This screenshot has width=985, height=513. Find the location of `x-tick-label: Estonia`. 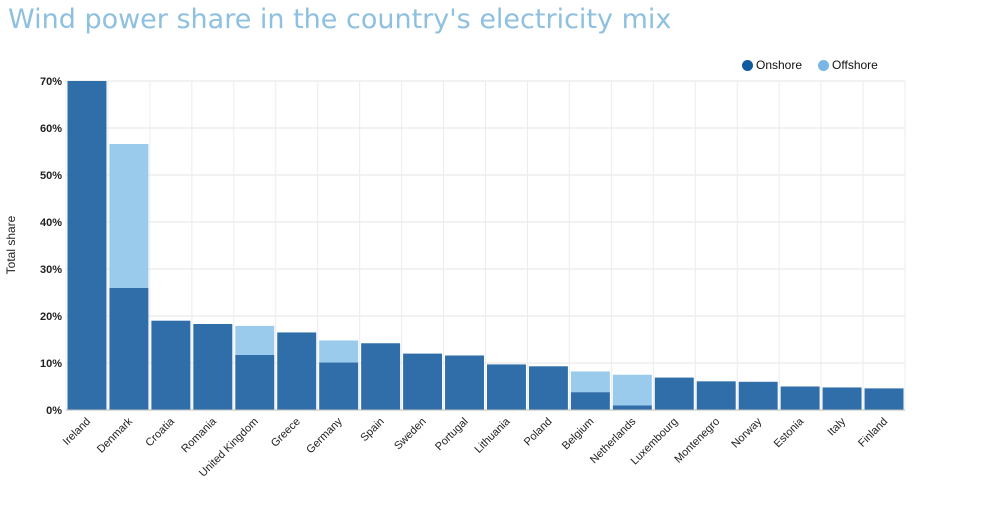

x-tick-label: Estonia is located at coordinates (789, 432).